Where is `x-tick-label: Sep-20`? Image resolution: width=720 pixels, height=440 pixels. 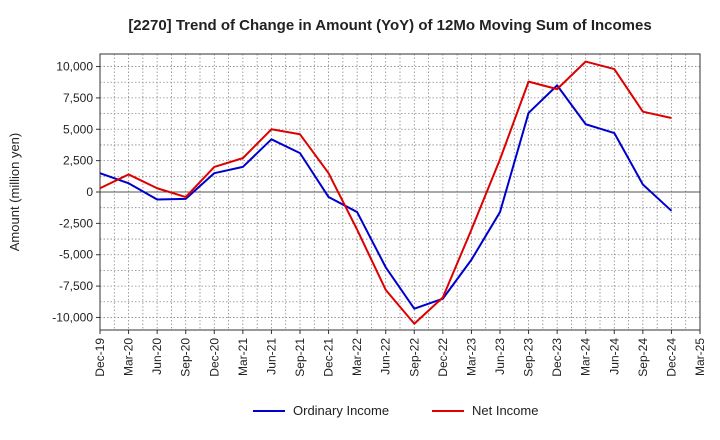
x-tick-label: Sep-20 is located at coordinates (186, 357).